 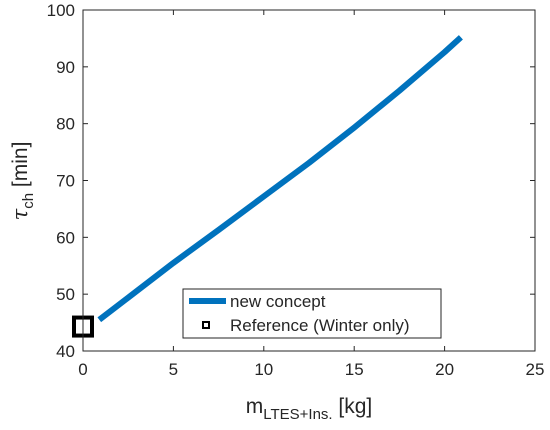 I want to click on legend-label-new-concept: new concept, so click(x=278, y=301).